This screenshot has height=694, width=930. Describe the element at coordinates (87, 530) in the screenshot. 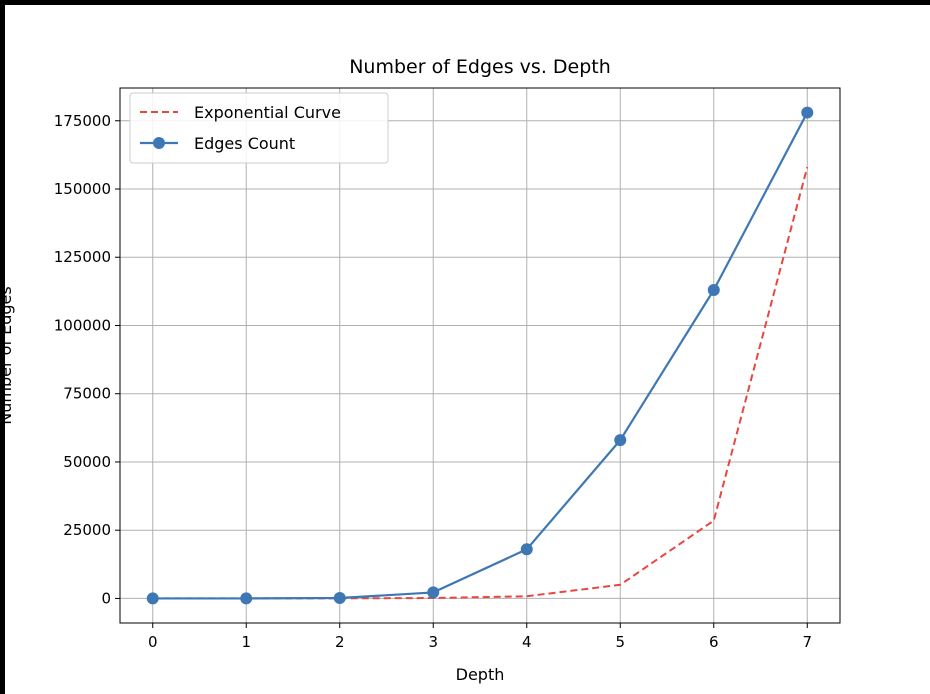

I see `y-tick-label: 25000` at that location.